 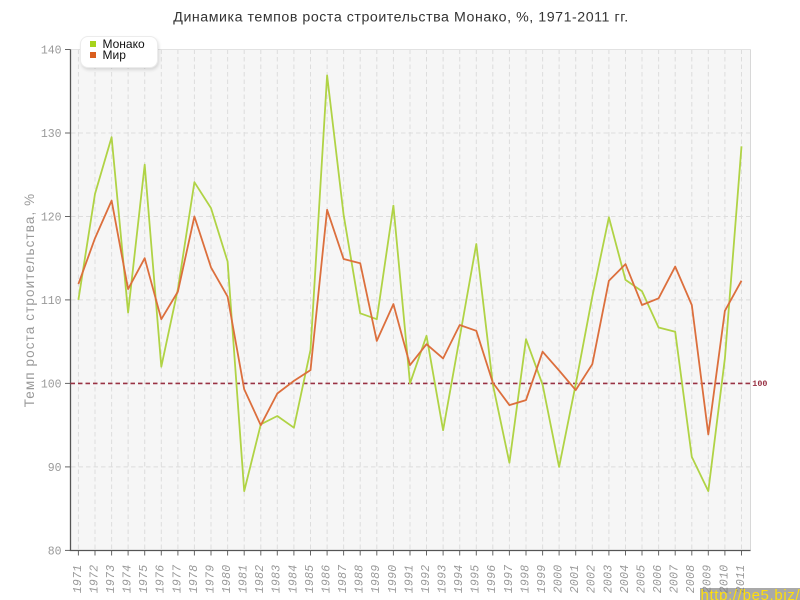 What do you see at coordinates (708, 578) in the screenshot?
I see `svg-text: 2009` at bounding box center [708, 578].